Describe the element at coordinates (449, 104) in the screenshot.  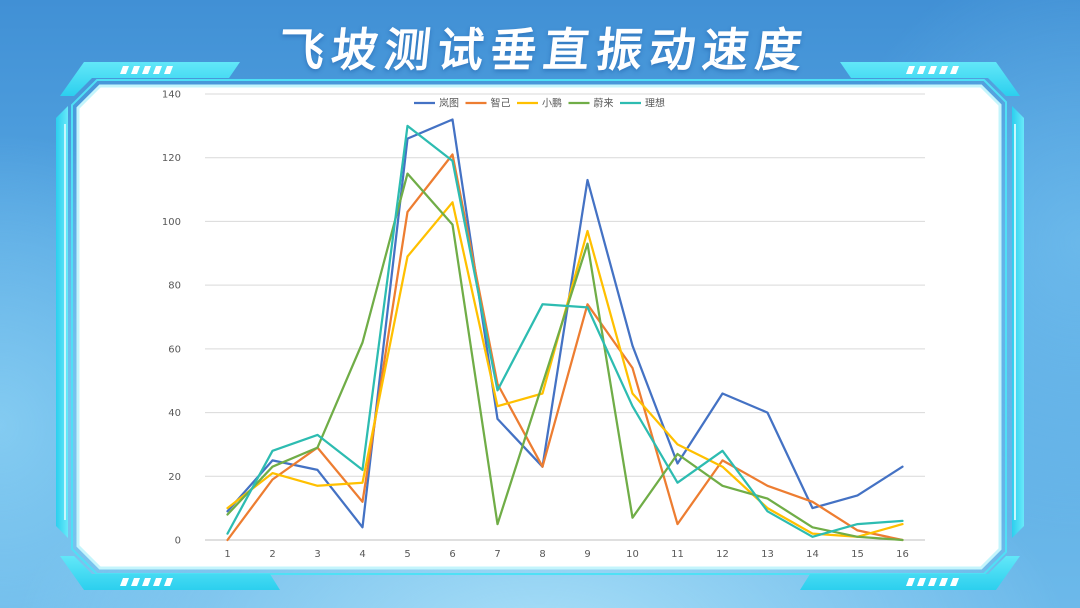
I see `legend-label: 岚图` at that location.